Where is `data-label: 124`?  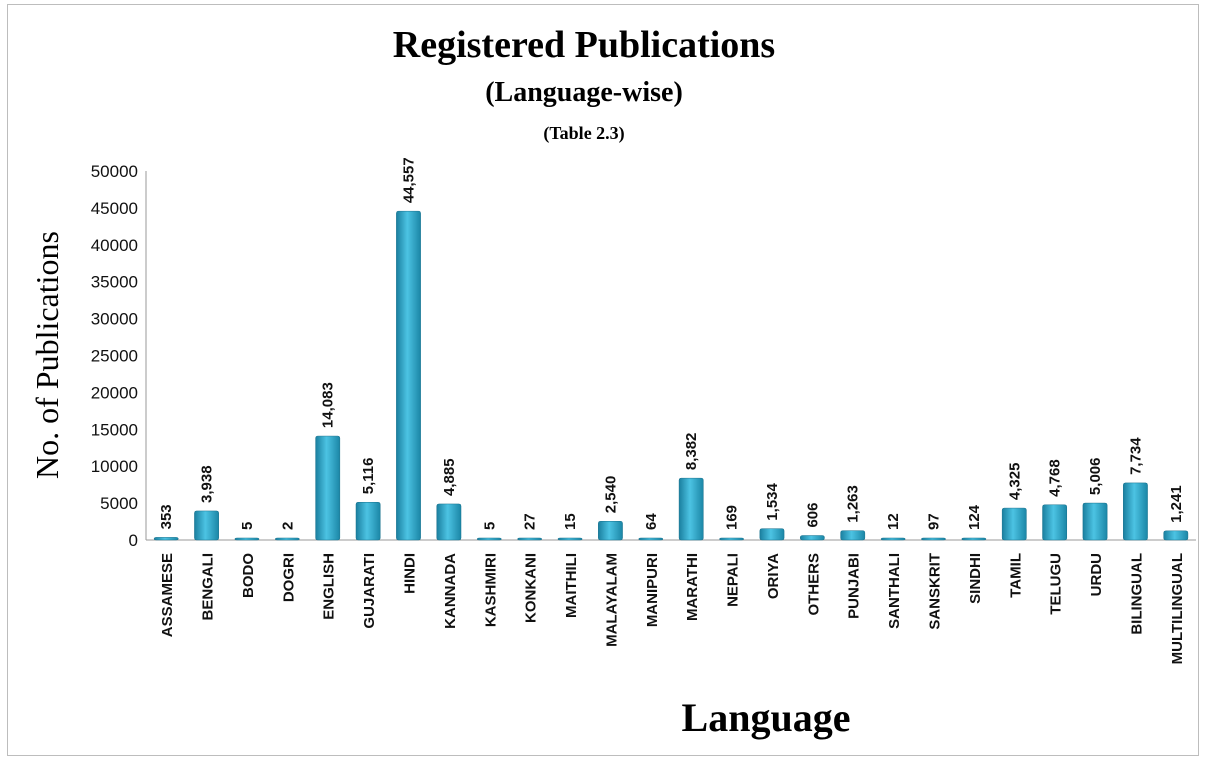
data-label: 124 is located at coordinates (974, 517).